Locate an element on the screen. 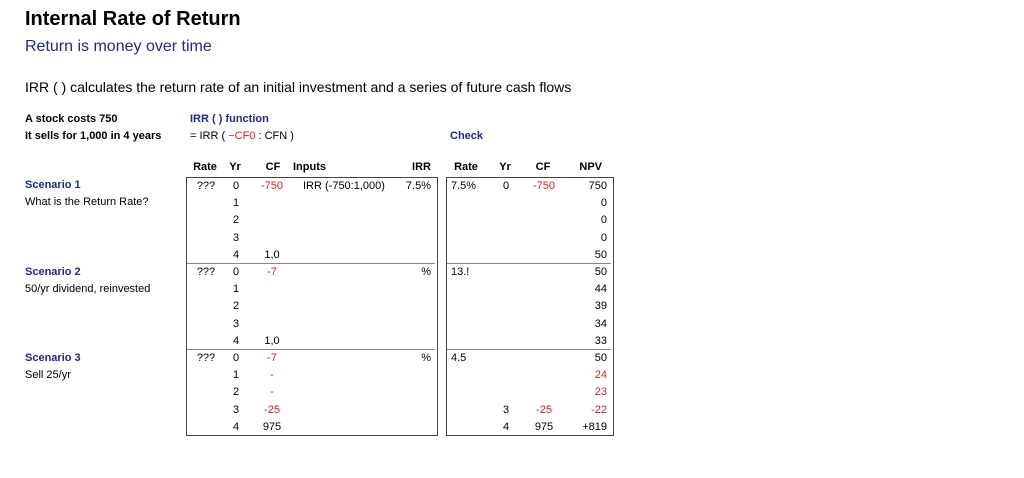  left-header-irr: IRR is located at coordinates (421, 167).